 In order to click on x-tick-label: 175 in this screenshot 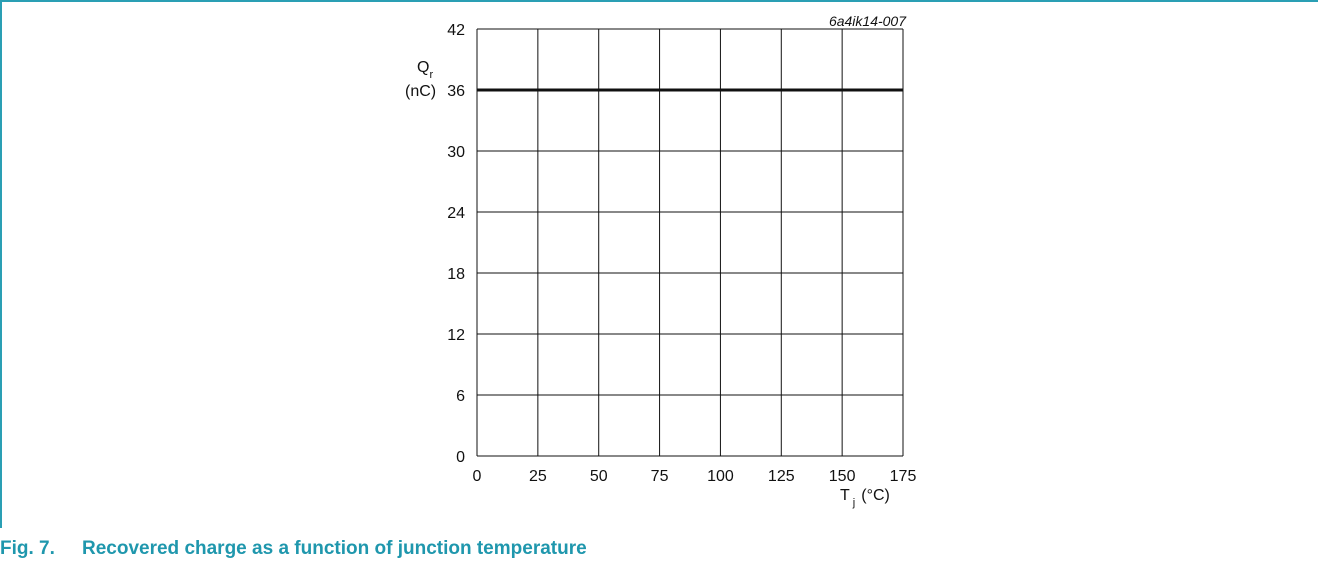, I will do `click(903, 476)`.